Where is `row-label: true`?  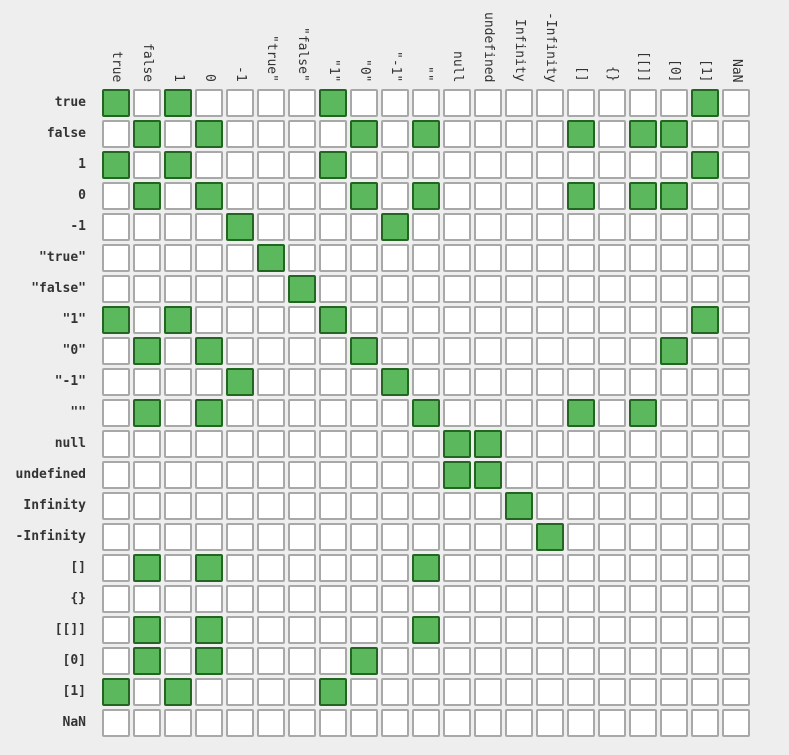
row-label: true is located at coordinates (70, 102).